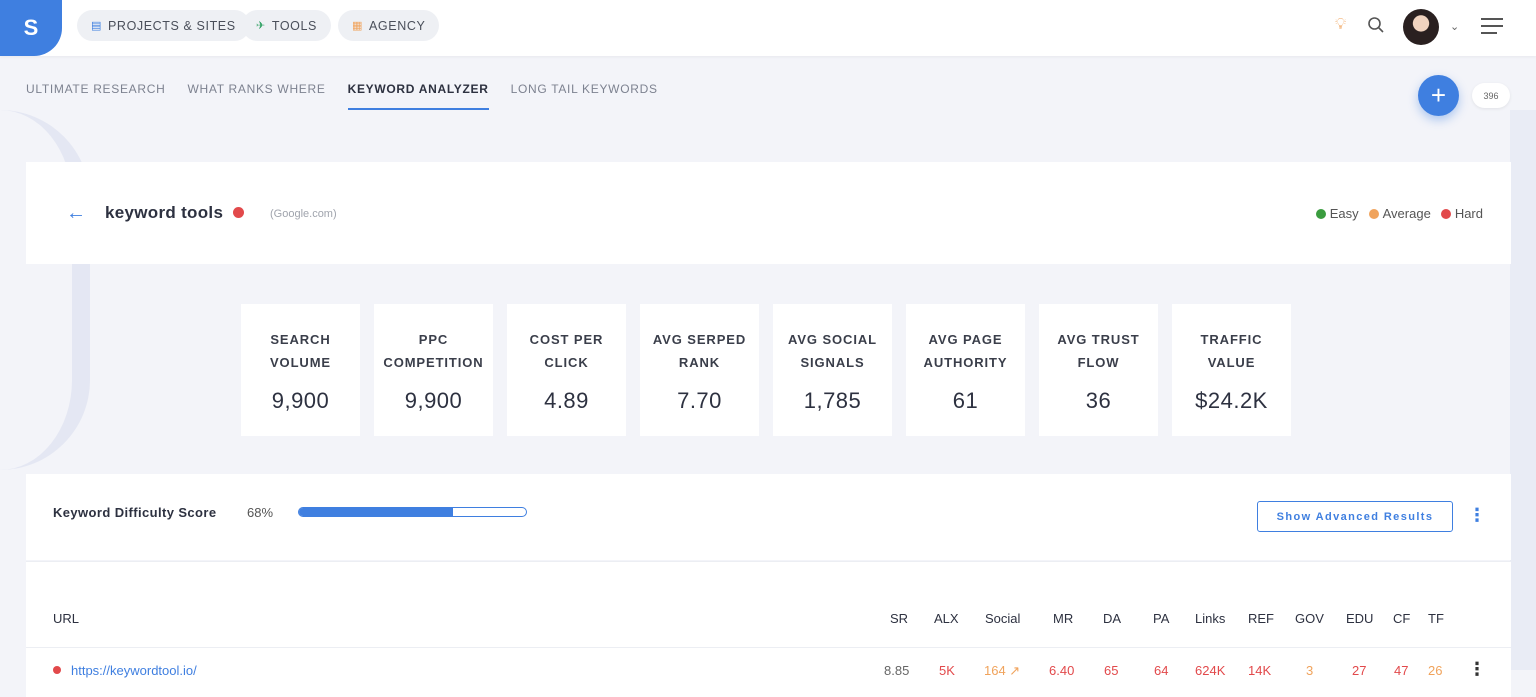  What do you see at coordinates (1003, 618) in the screenshot?
I see `column-header-social: Social` at bounding box center [1003, 618].